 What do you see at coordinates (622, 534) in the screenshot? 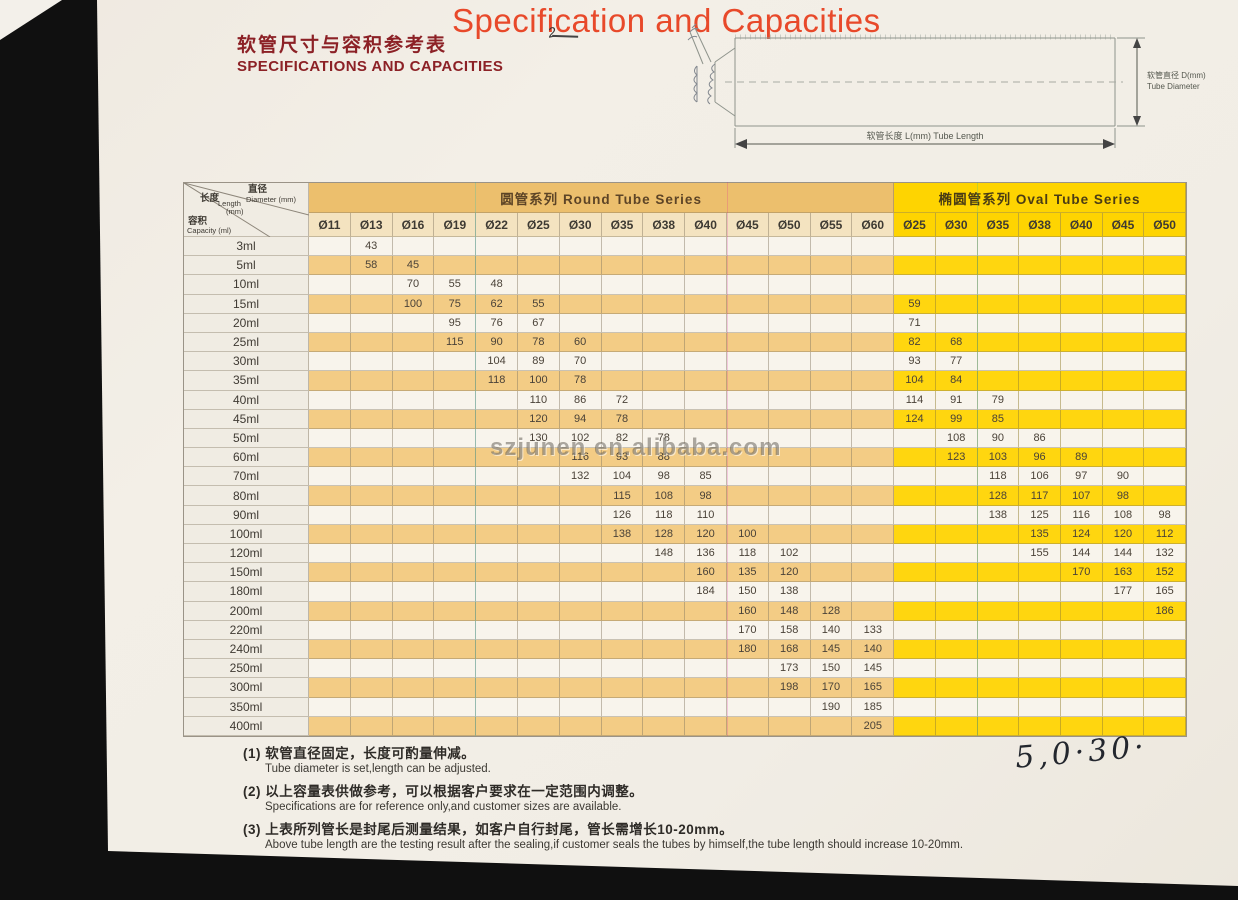
I see `data-cell: 138` at bounding box center [622, 534].